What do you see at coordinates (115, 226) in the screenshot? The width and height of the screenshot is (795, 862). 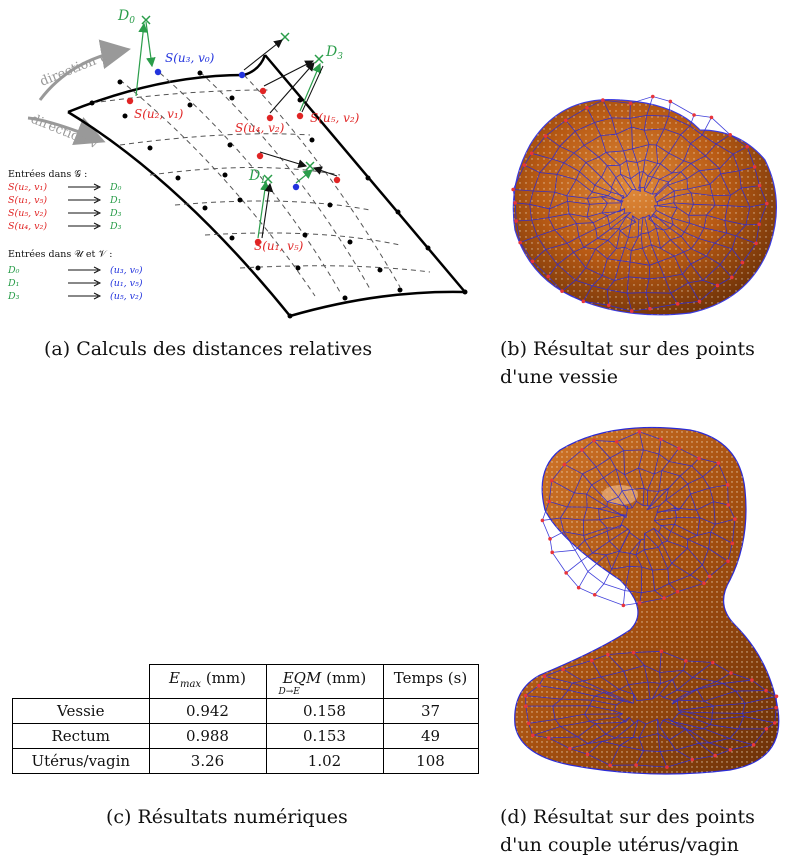 I see `legend-right: D₃` at bounding box center [115, 226].